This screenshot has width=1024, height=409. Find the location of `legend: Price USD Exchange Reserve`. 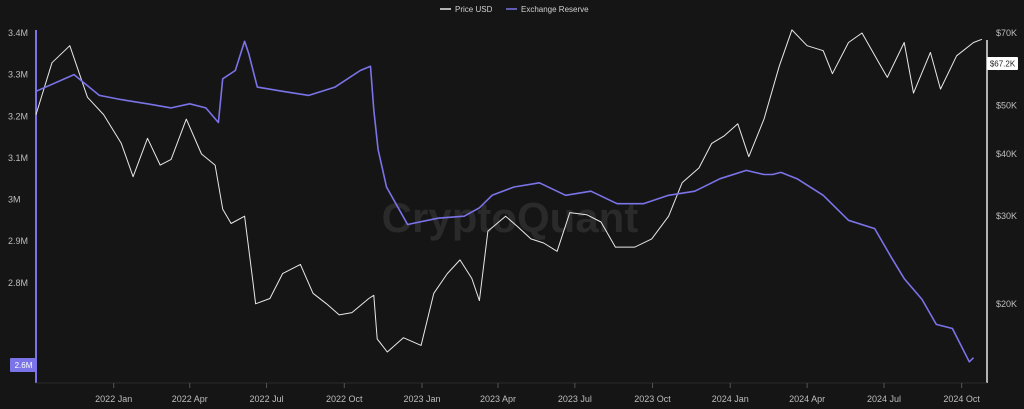

legend: Price USD Exchange Reserve is located at coordinates (514, 9).